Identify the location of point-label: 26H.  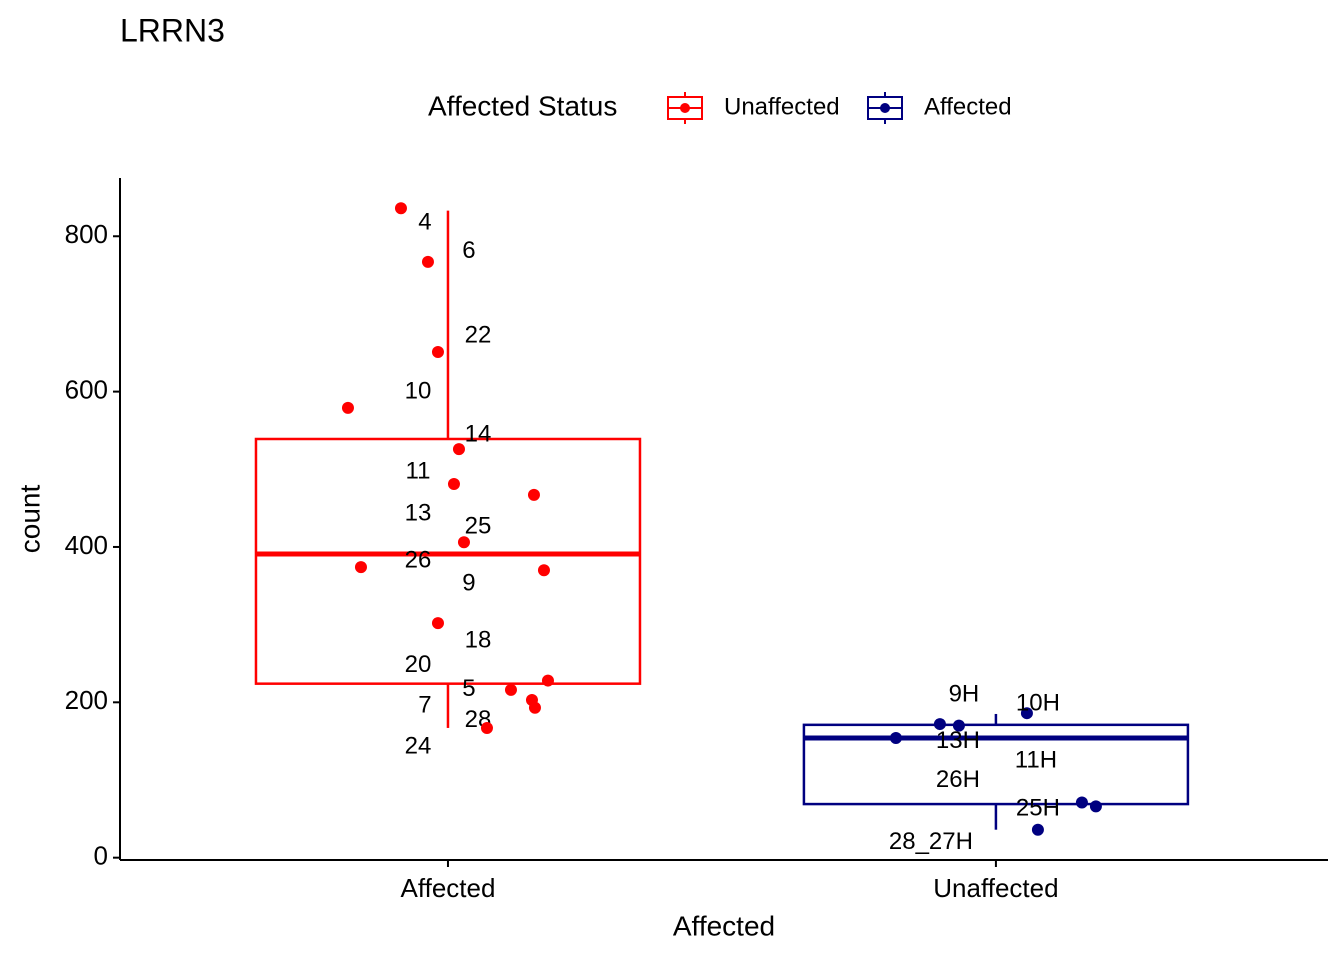
(958, 779).